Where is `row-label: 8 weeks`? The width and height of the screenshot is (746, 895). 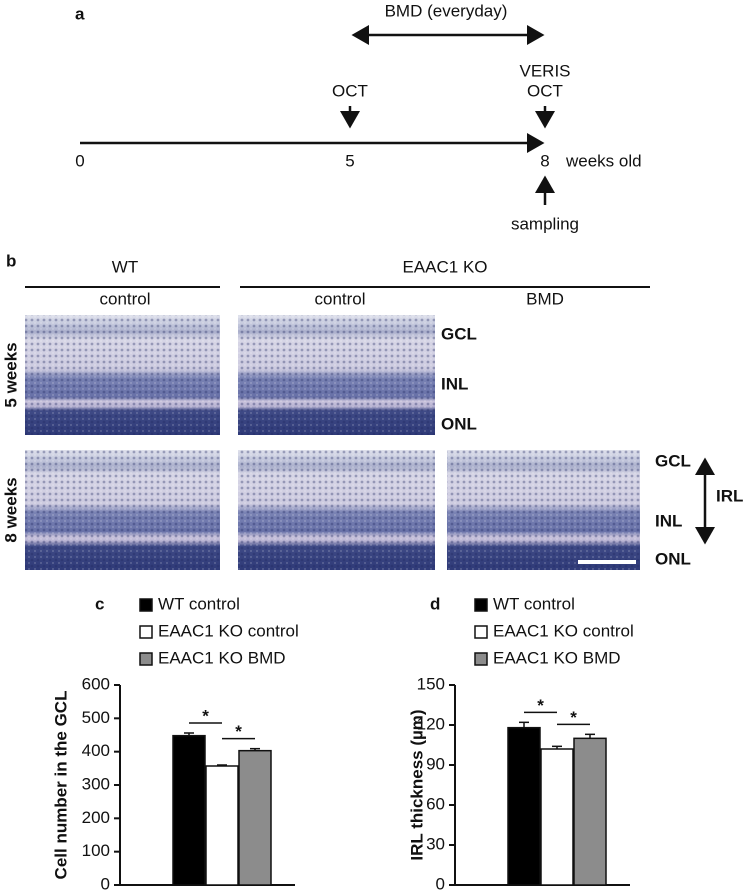 row-label: 8 weeks is located at coordinates (10, 509).